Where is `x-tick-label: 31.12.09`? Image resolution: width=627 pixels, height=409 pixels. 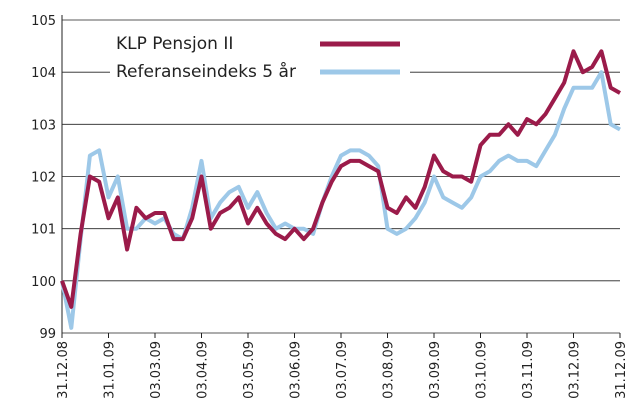
x-tick-label: 31.12.09 is located at coordinates (620, 370).